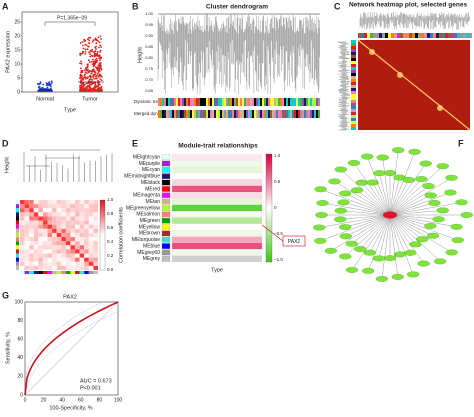 This screenshot has height=417, width=474. What do you see at coordinates (17, 64) in the screenshot?
I see `y-tick-label: 10` at bounding box center [17, 64].